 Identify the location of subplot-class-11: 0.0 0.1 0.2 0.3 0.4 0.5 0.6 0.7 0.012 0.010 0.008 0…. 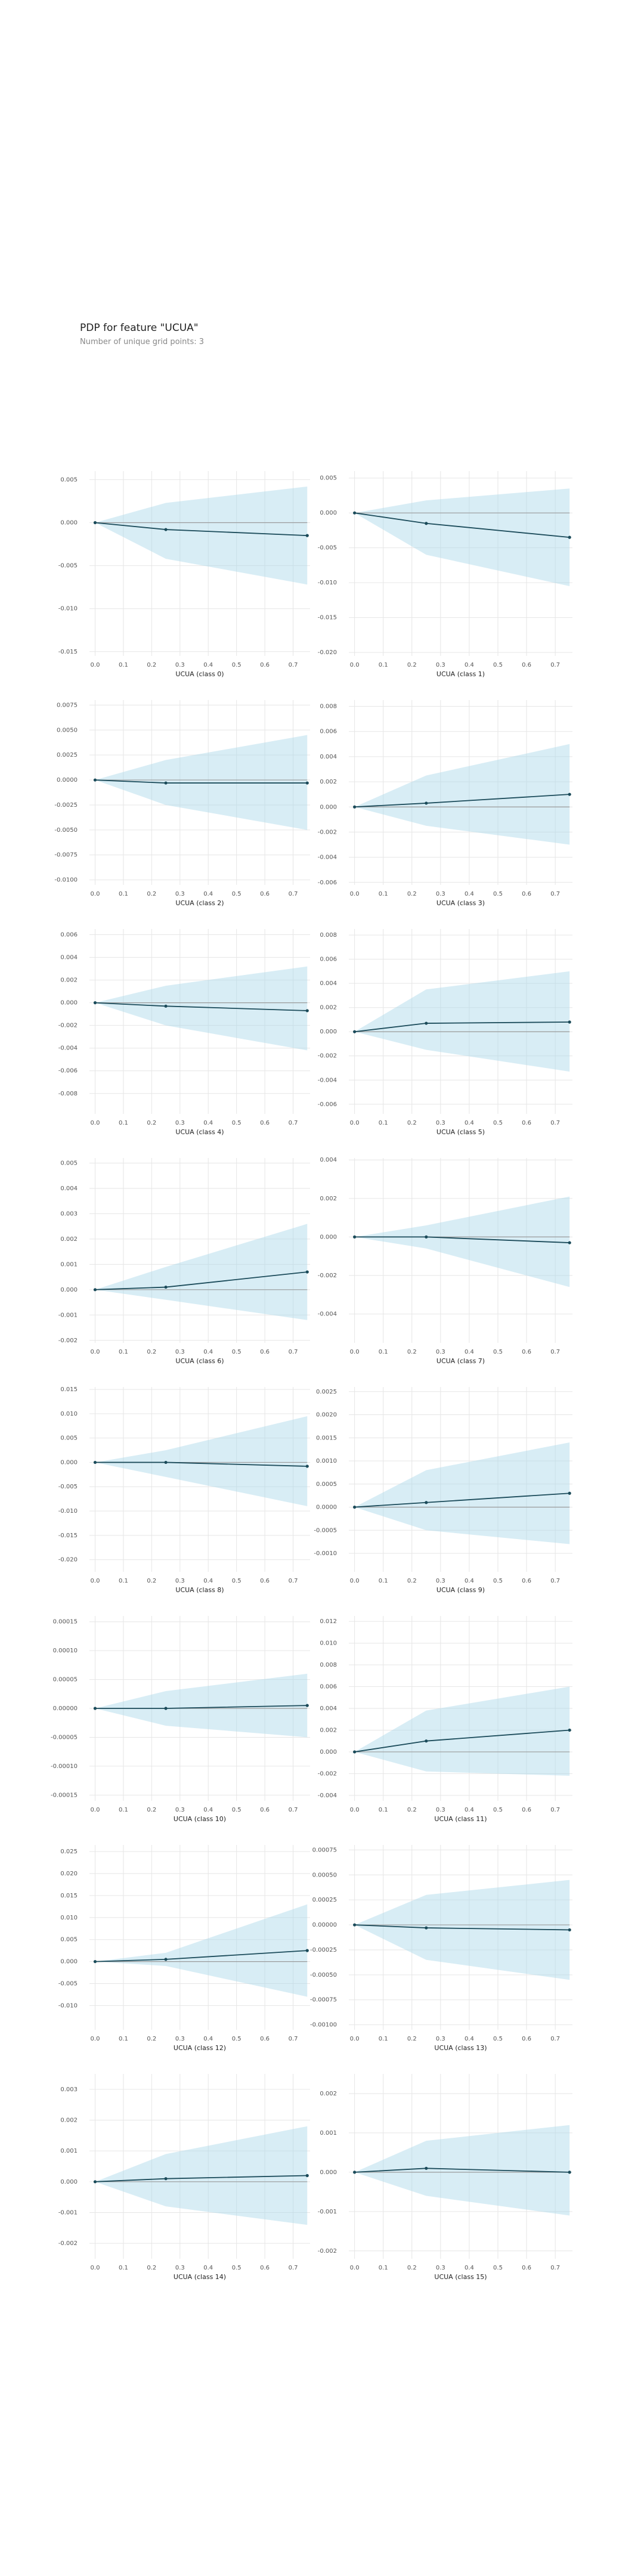
(445, 1719).